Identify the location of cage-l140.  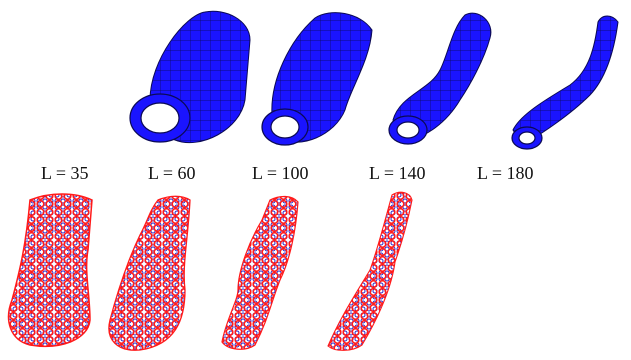
(370, 271).